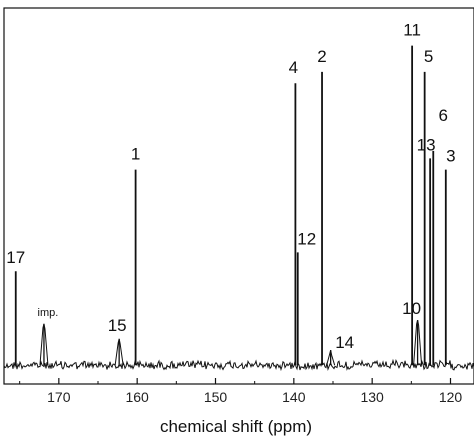 The height and width of the screenshot is (438, 474). Describe the element at coordinates (412, 30) in the screenshot. I see `peak-label: 11` at that location.